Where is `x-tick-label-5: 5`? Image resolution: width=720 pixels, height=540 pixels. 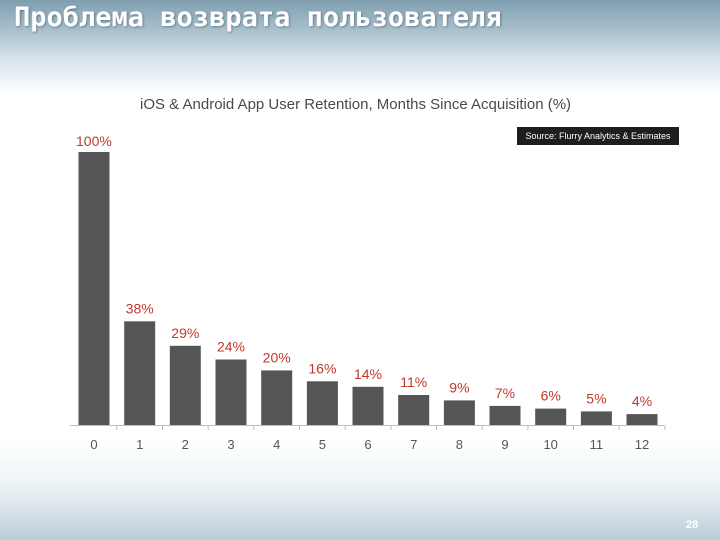 x-tick-label-5: 5 is located at coordinates (322, 444).